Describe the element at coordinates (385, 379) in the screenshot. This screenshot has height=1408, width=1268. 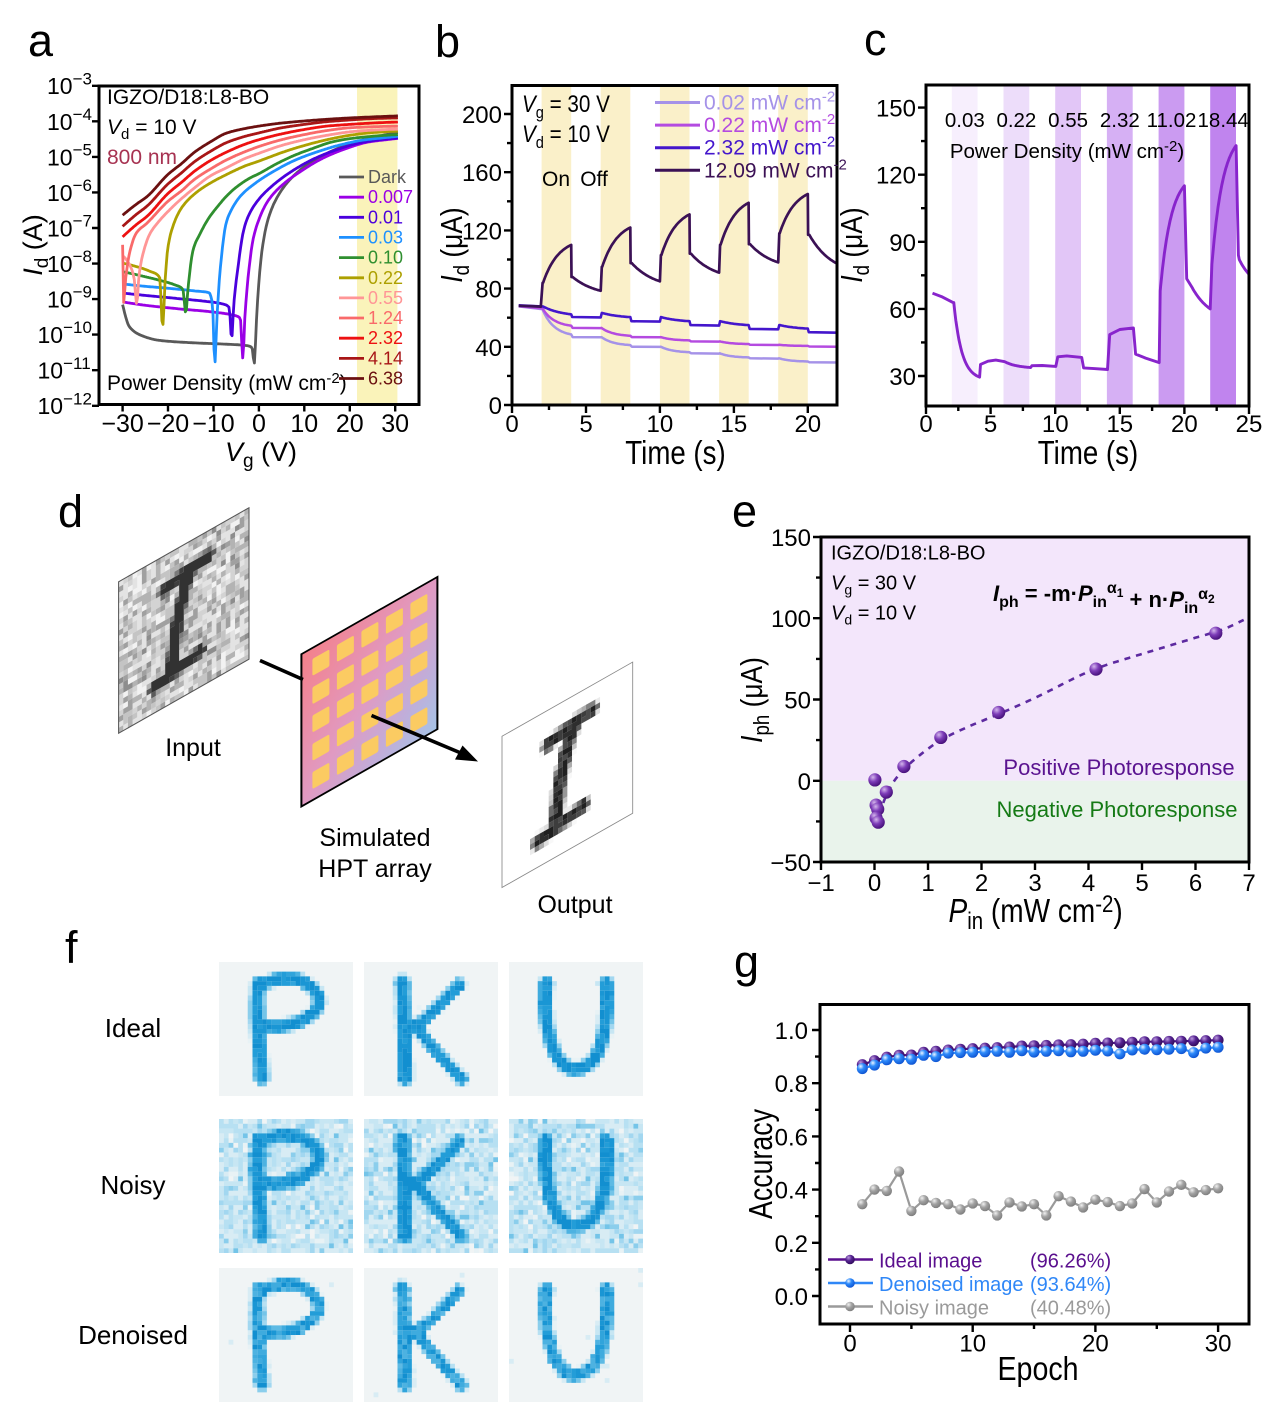
I see `svg-text: 6.38` at that location.